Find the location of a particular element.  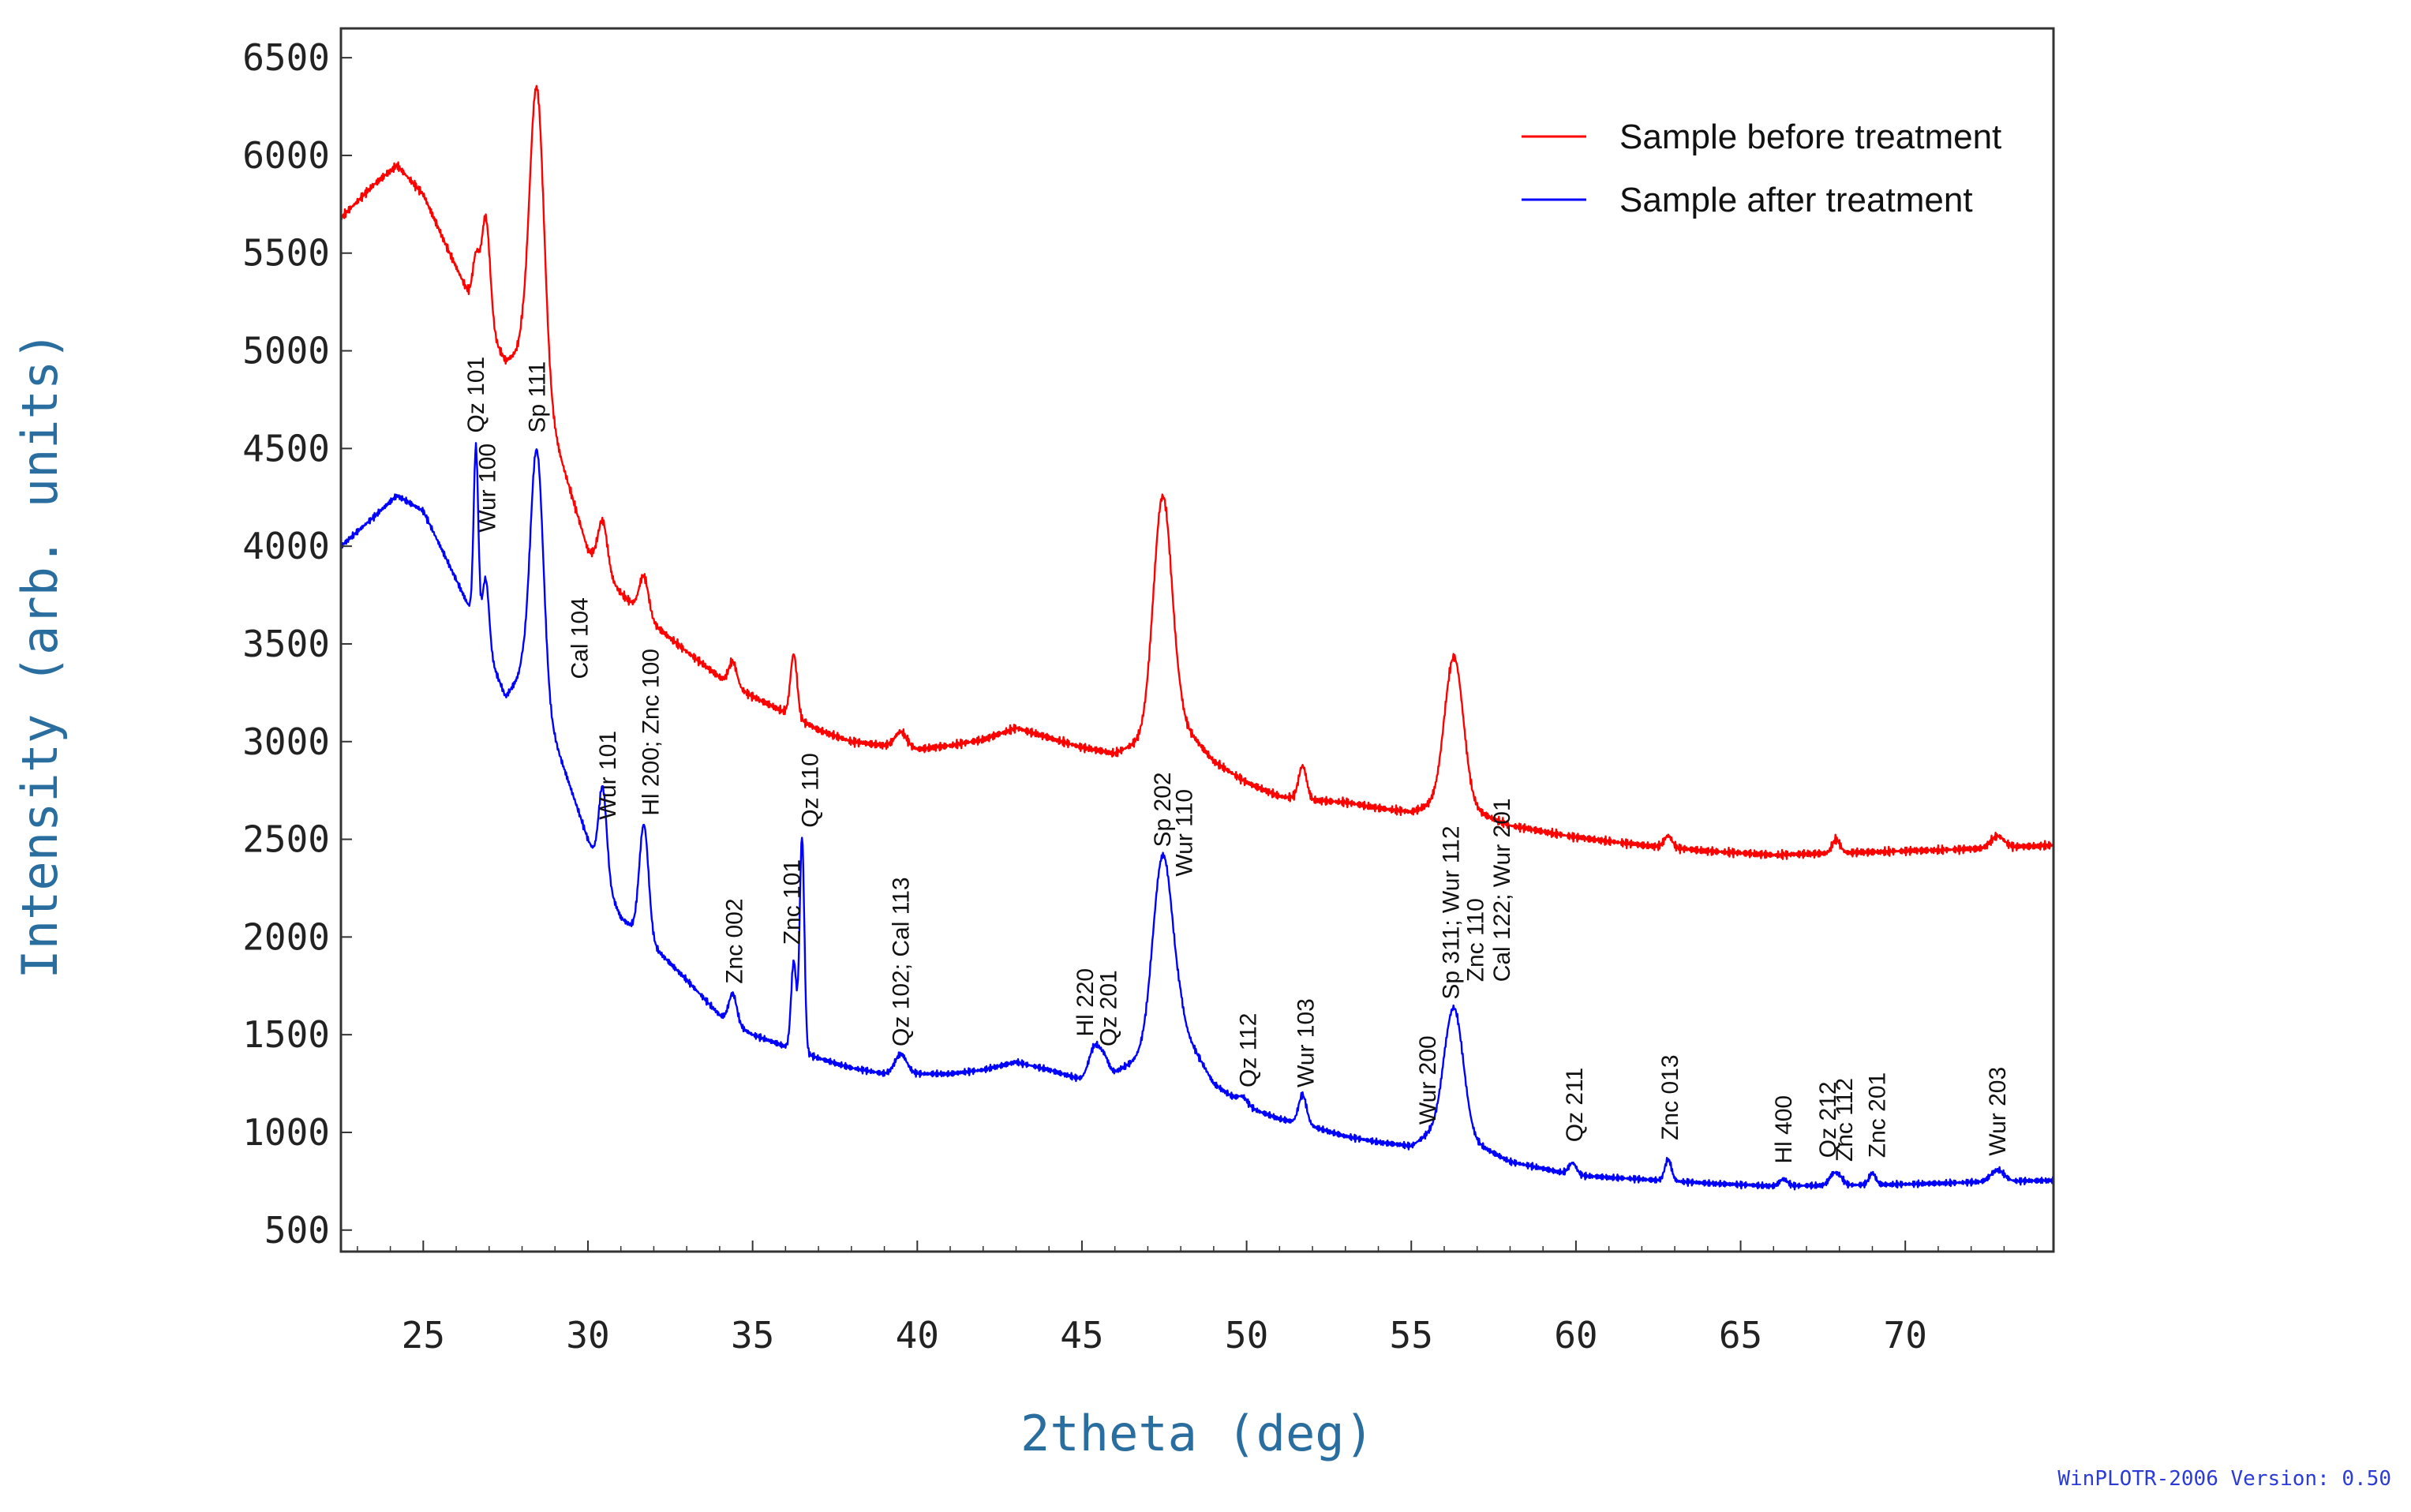

peak-label: Znc 013 is located at coordinates (1670, 1097).